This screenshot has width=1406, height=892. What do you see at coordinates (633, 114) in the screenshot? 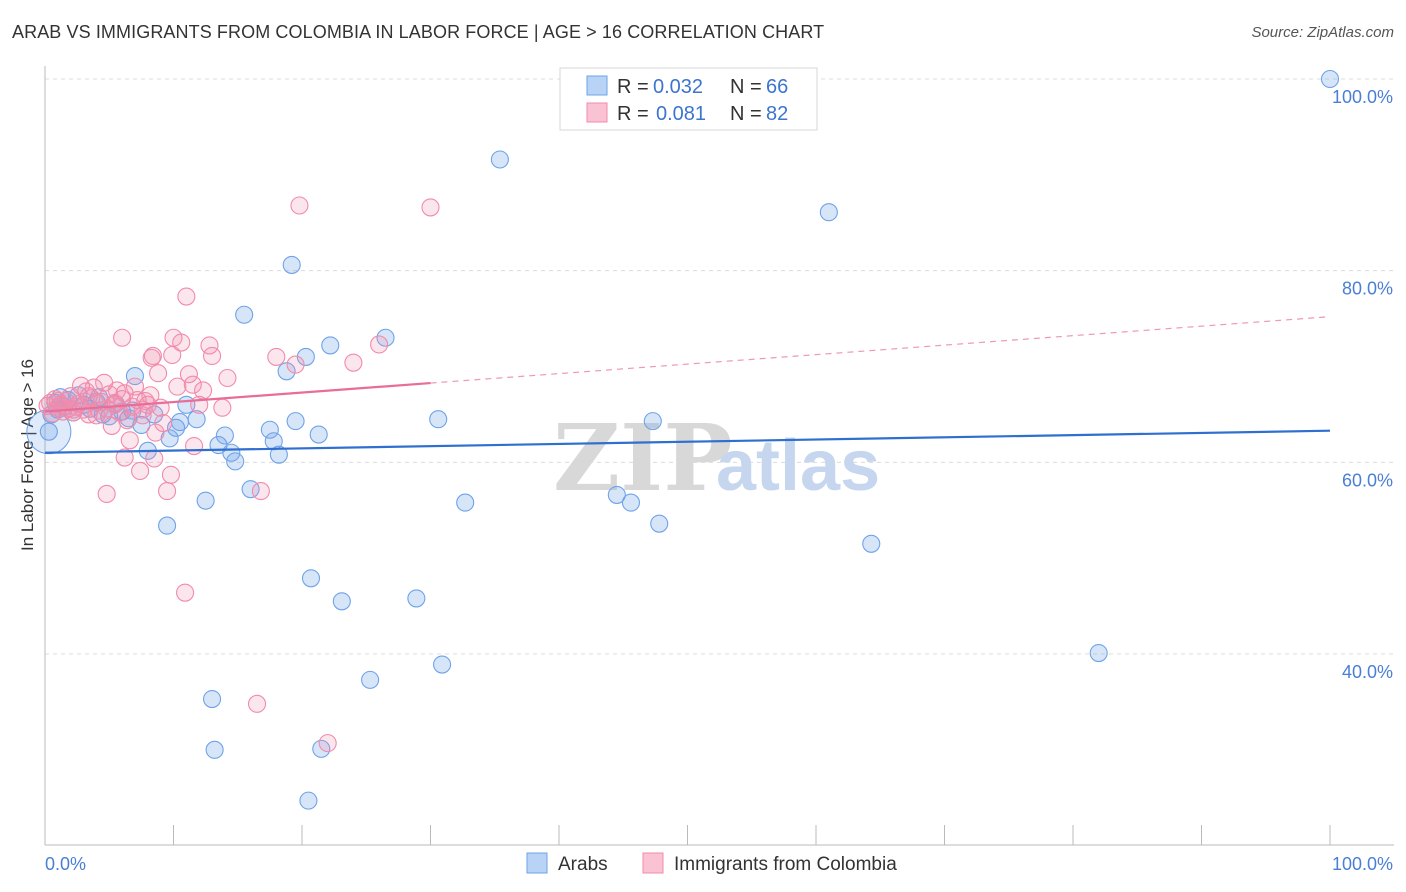
I see `legend-r-label-colombia: R =` at bounding box center [633, 114].